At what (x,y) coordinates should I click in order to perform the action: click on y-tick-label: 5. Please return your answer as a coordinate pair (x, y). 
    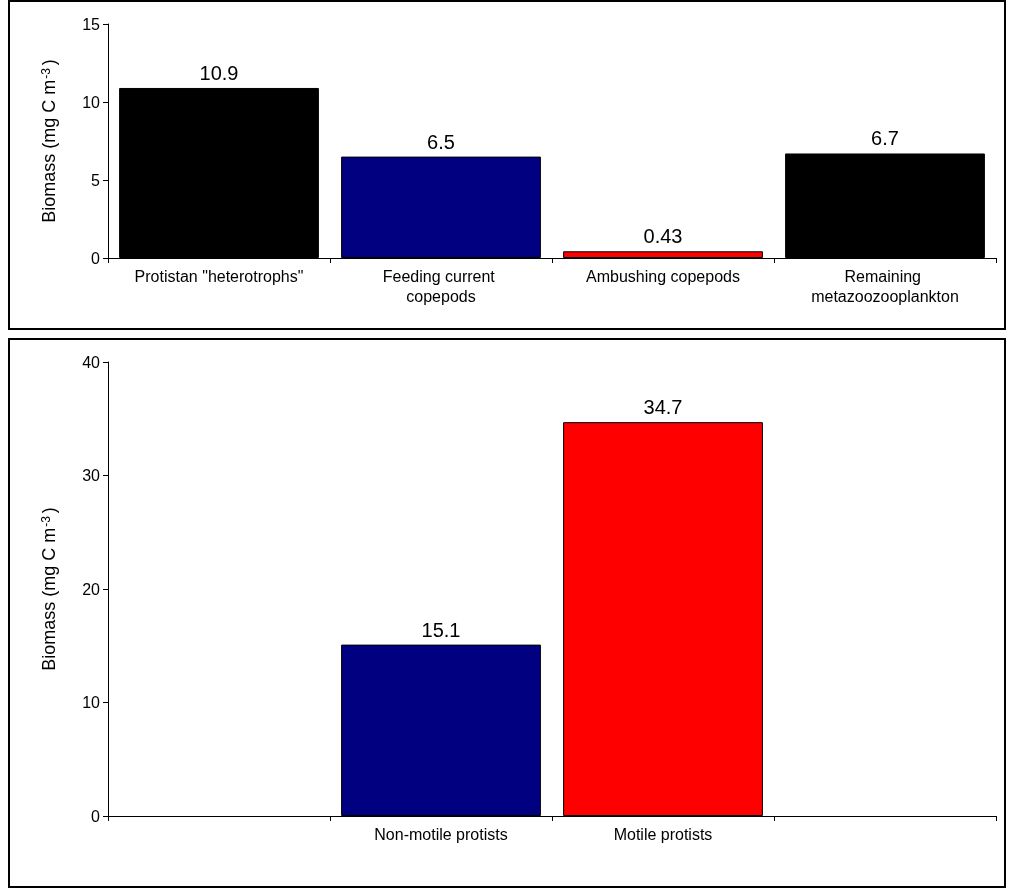
    Looking at the image, I should click on (96, 180).